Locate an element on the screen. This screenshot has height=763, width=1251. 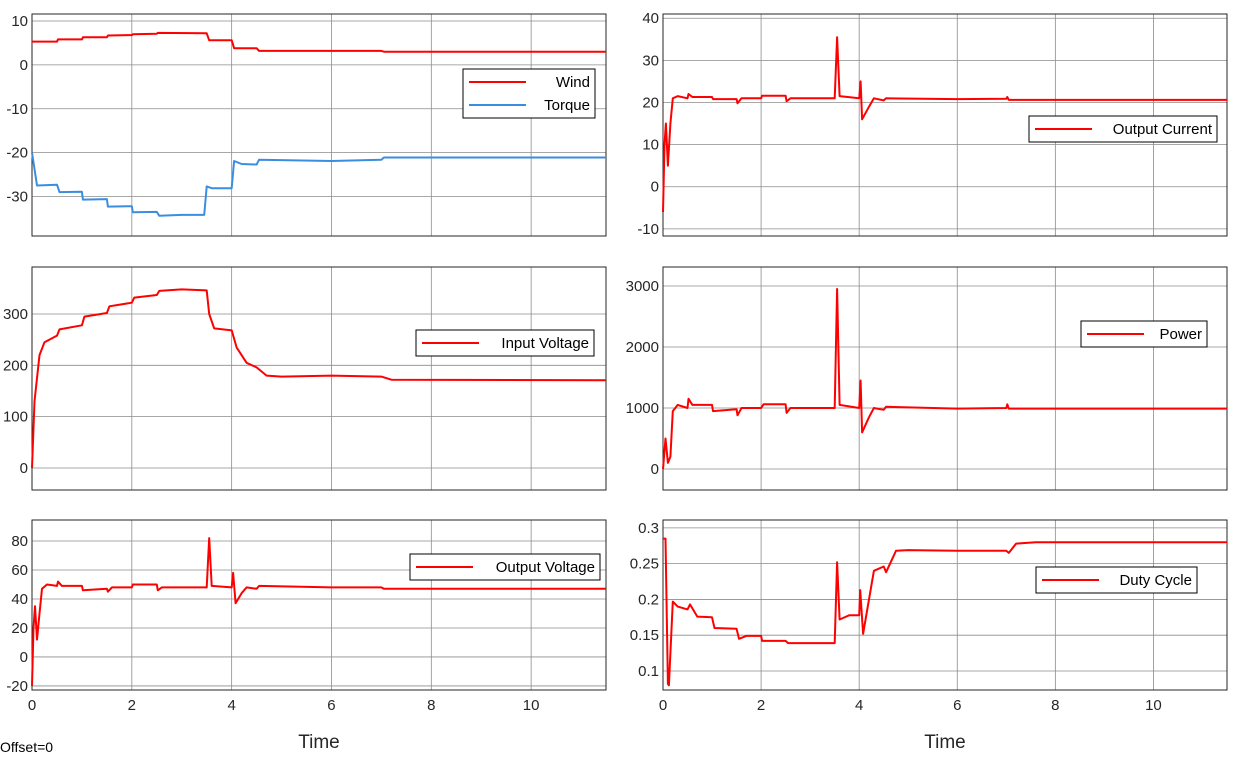
y-tick-label: 300 is located at coordinates (15, 314).